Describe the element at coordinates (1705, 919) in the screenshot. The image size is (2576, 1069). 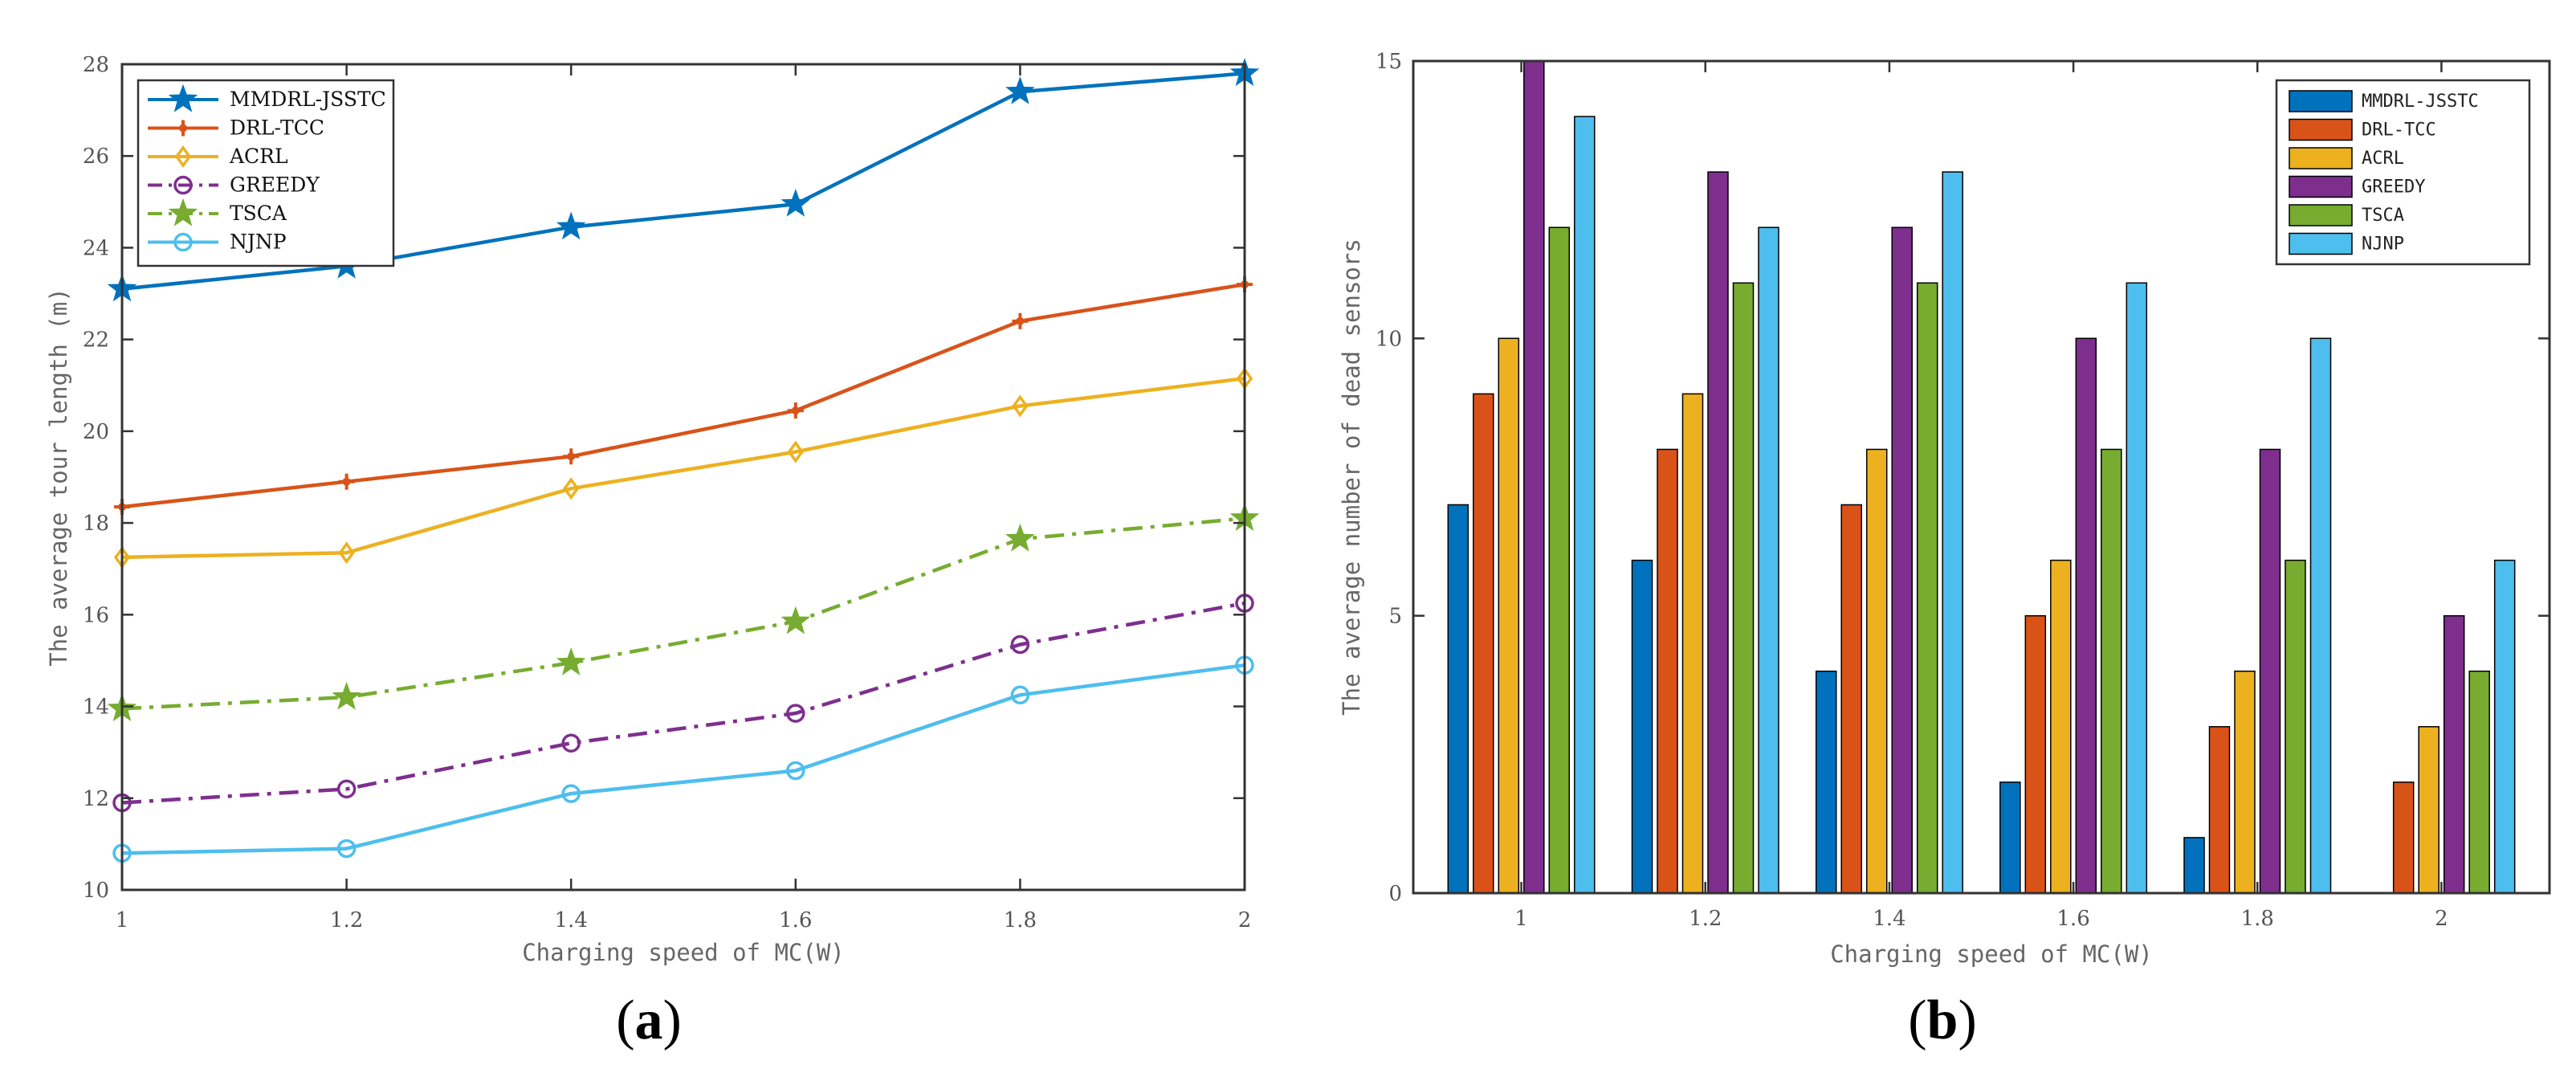
I see `x-tick-label: 1.2` at that location.